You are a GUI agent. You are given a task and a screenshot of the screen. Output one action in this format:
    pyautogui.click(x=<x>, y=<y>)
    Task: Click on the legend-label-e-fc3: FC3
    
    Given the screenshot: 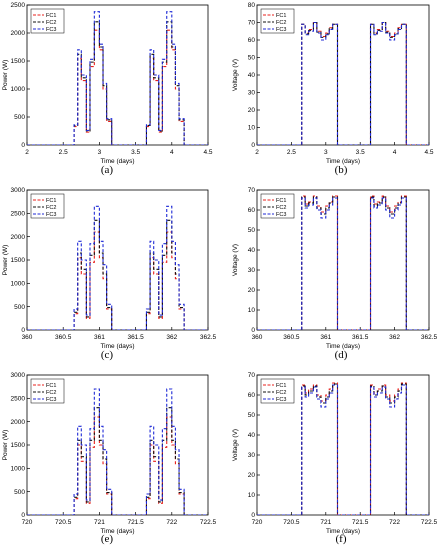 What is the action you would take?
    pyautogui.click(x=51, y=400)
    